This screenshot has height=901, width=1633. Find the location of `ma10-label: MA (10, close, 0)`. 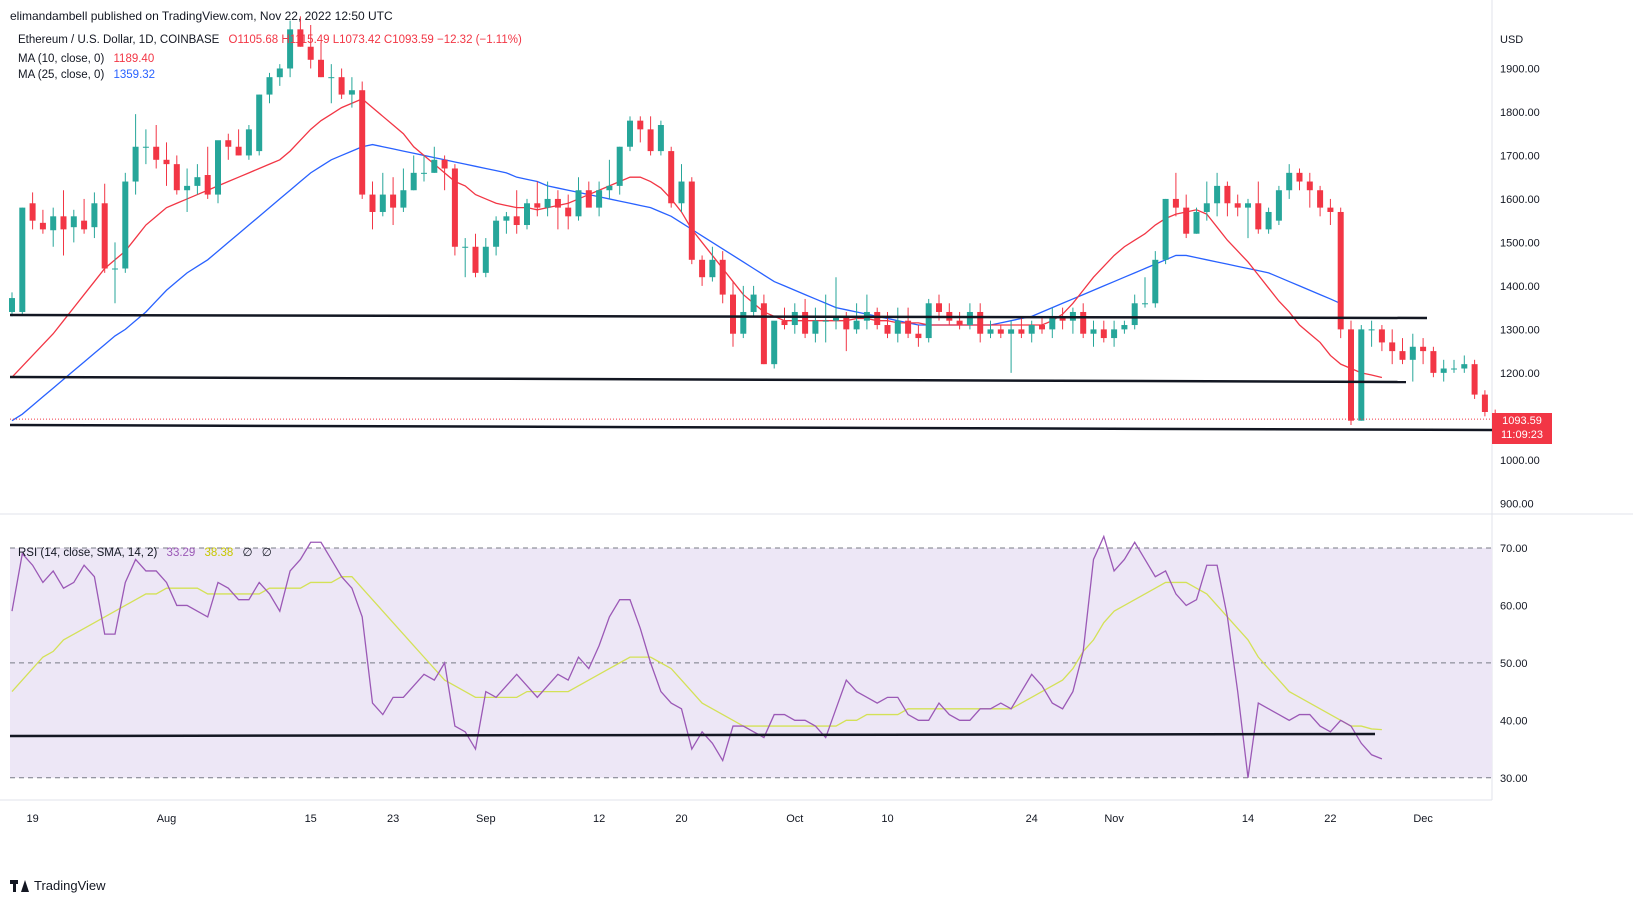

ma10-label: MA (10, close, 0) is located at coordinates (61, 59).